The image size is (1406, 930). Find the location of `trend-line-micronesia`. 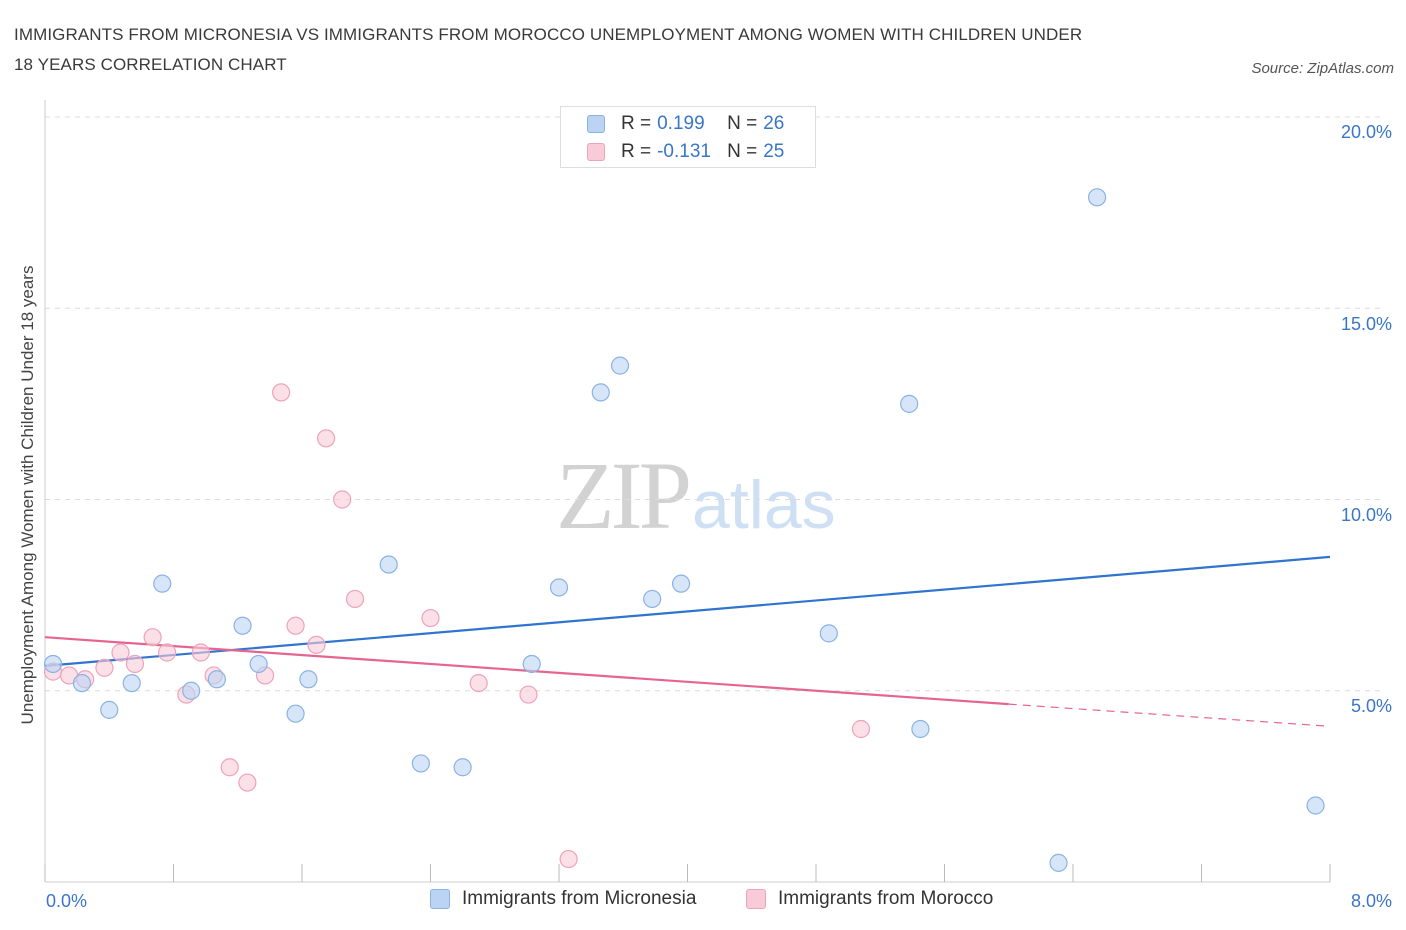

trend-line-micronesia is located at coordinates (687, 611).